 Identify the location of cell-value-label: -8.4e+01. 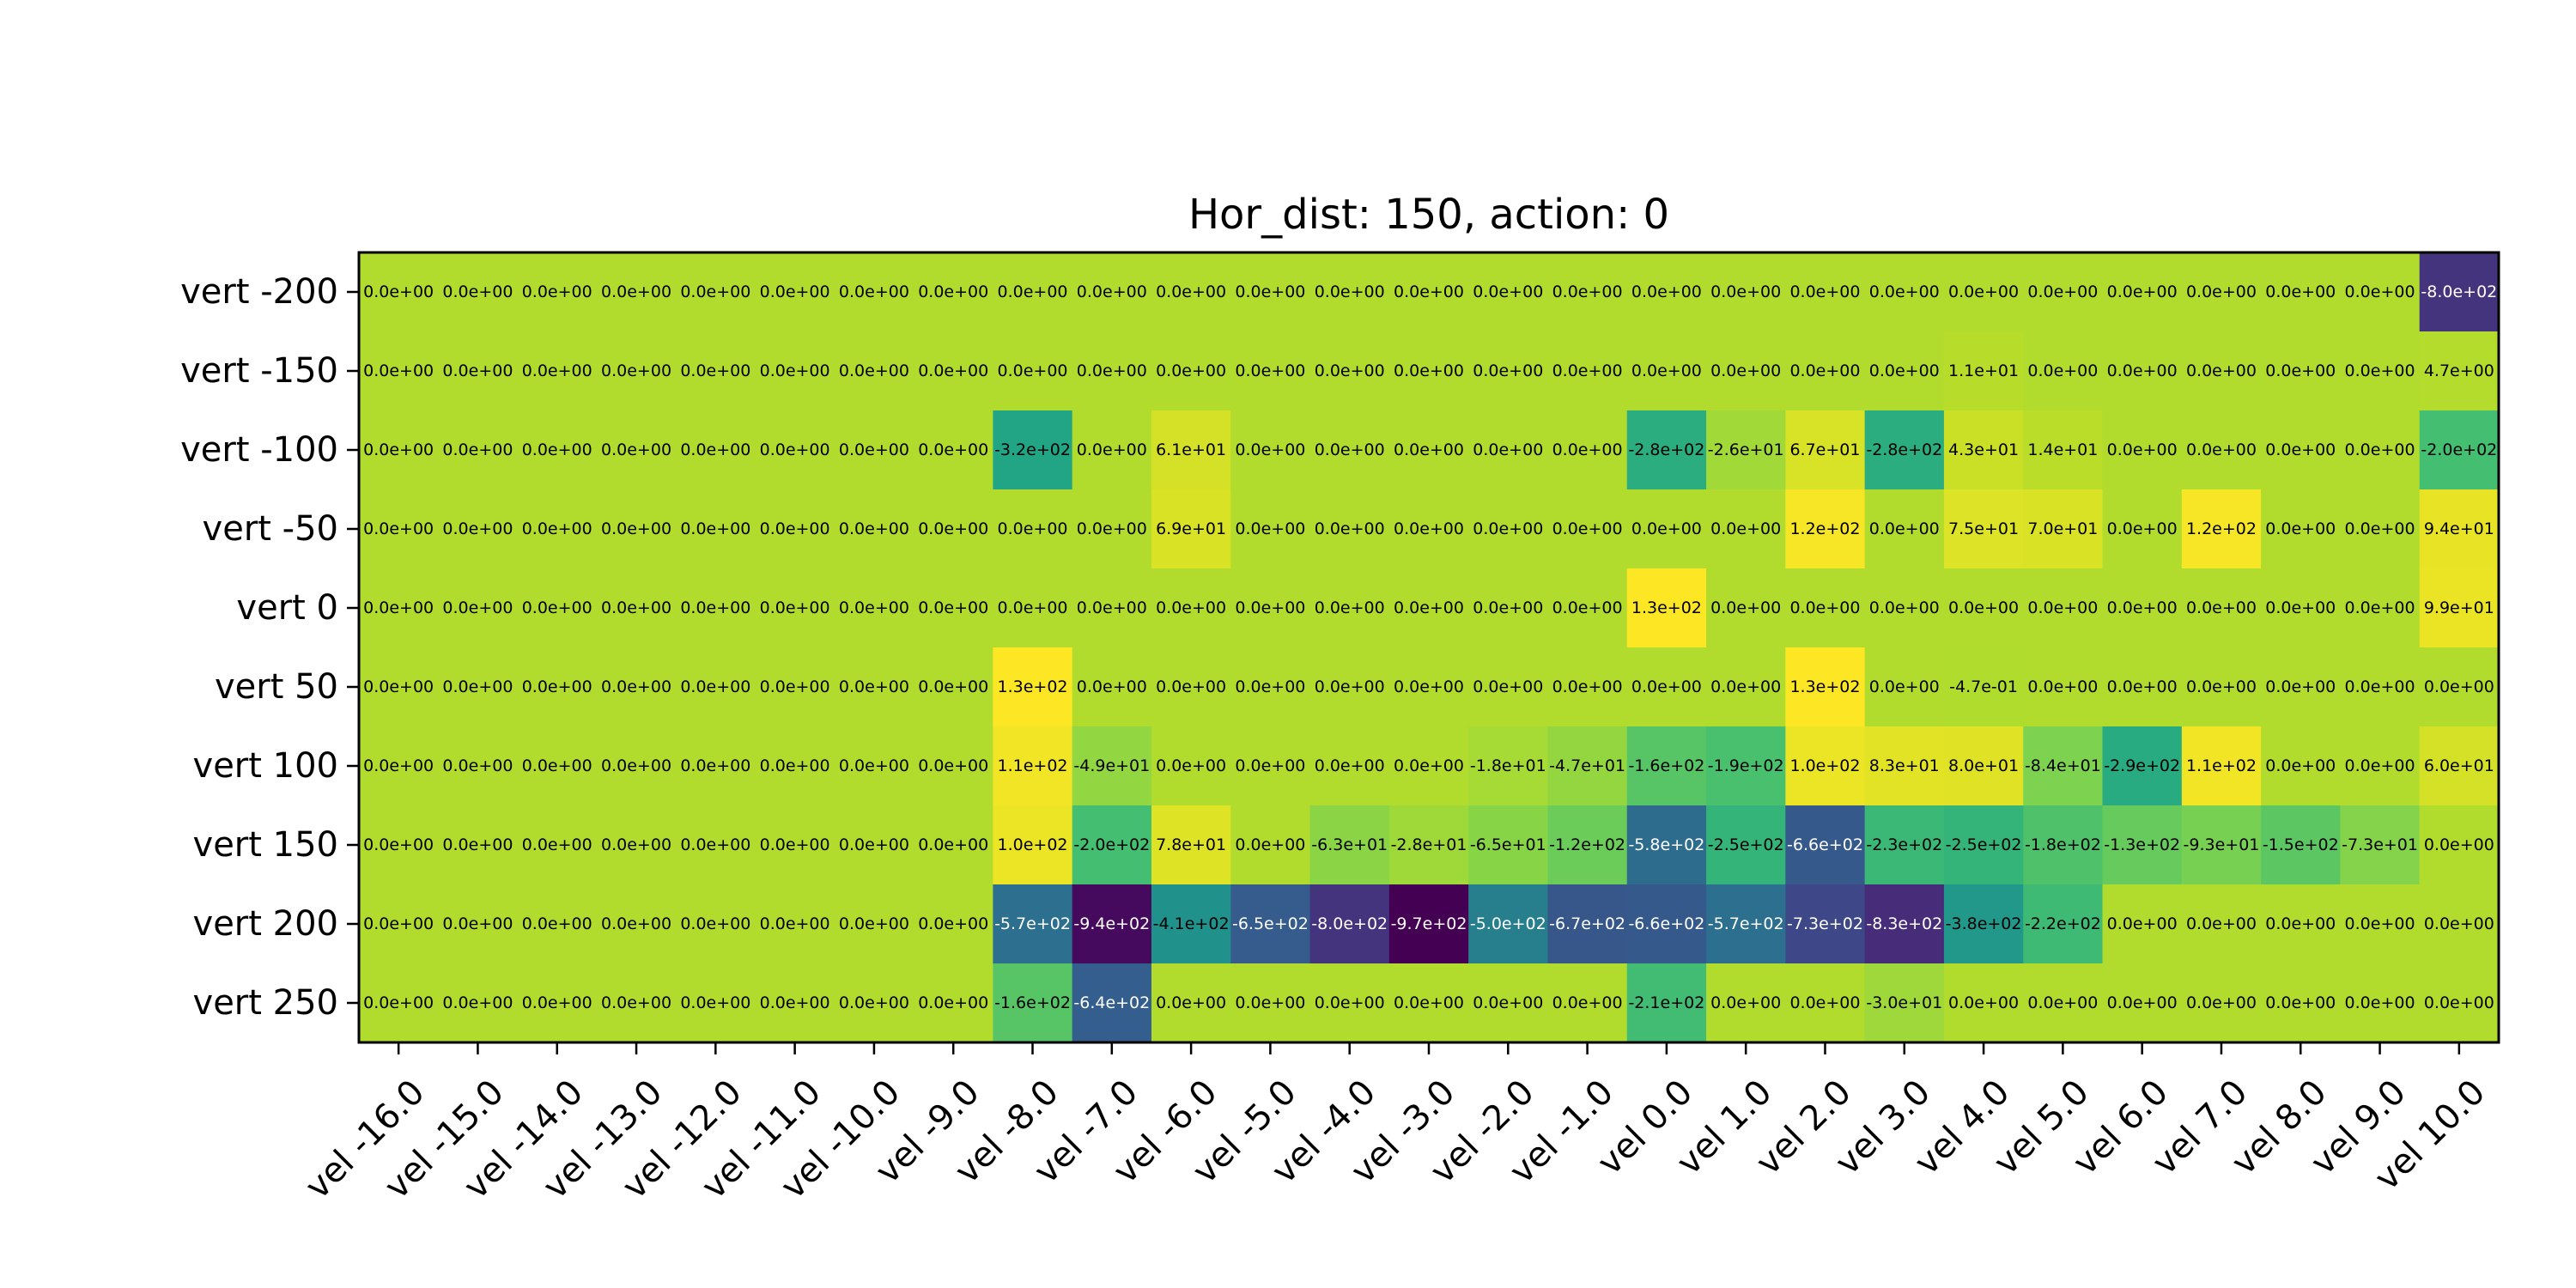
(2063, 766).